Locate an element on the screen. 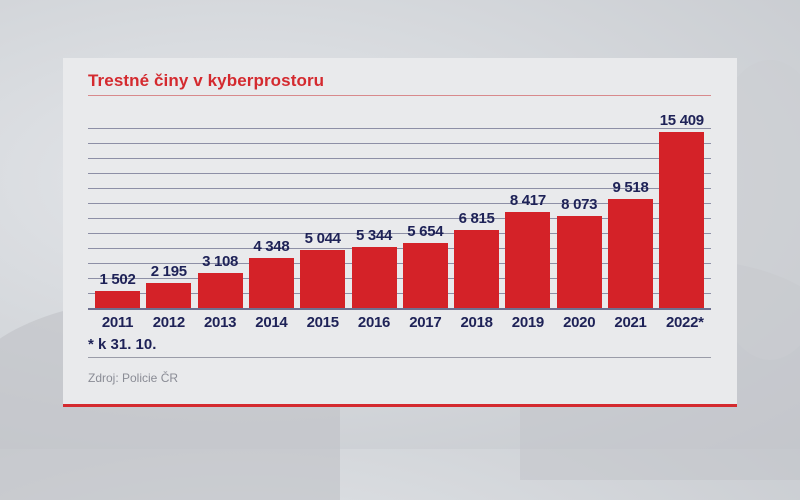  x-tick-label: 2022* is located at coordinates (684, 322).